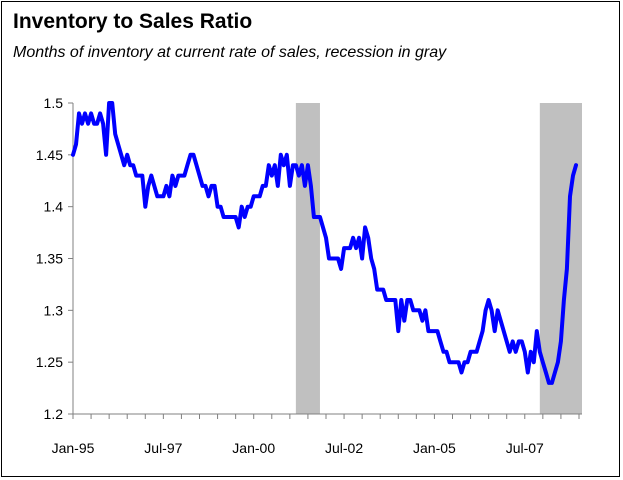  Describe the element at coordinates (253, 448) in the screenshot. I see `x-tick-label: Jan-00` at that location.